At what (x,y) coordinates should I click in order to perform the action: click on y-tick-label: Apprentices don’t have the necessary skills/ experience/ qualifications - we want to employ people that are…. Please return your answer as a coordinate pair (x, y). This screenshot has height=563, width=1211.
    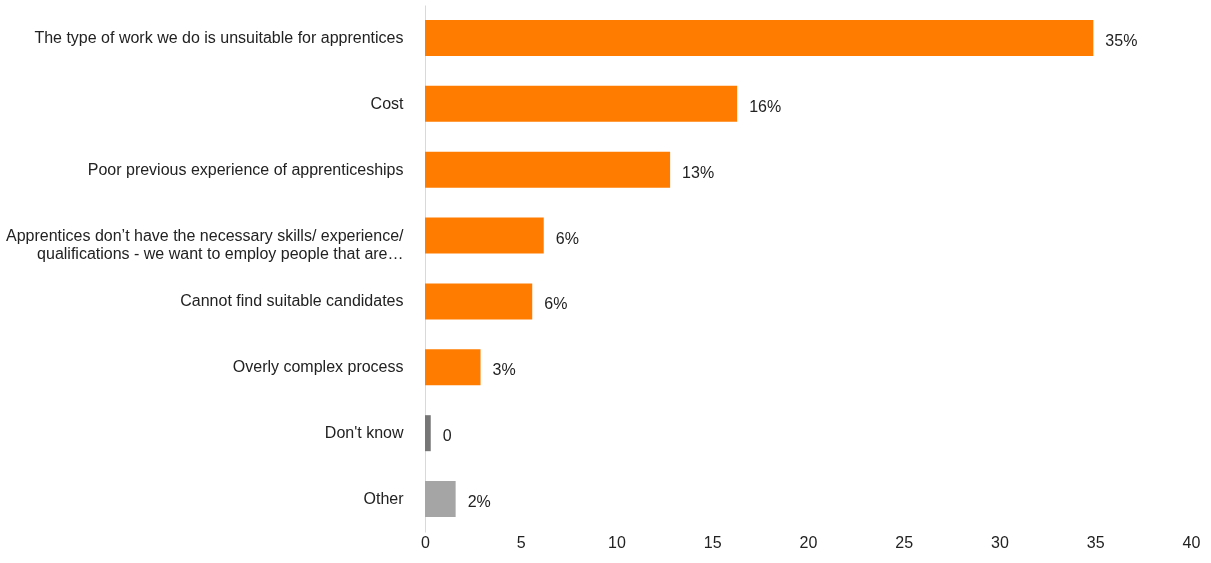
    Looking at the image, I should click on (205, 244).